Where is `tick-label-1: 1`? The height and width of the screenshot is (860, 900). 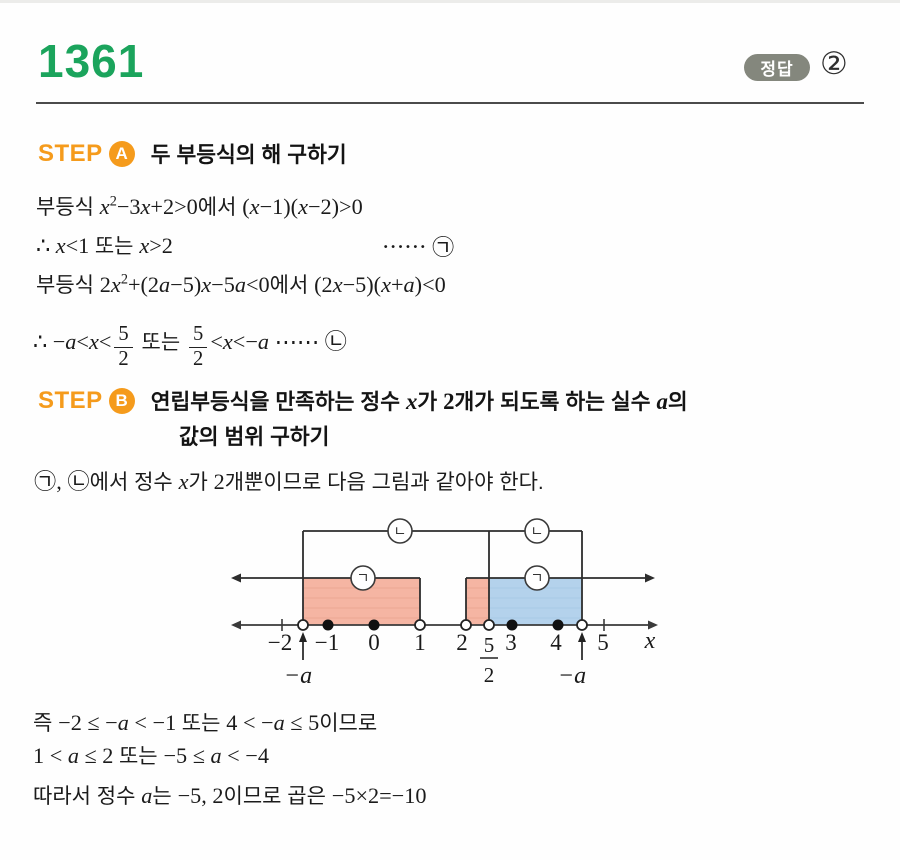
tick-label-1: 1 is located at coordinates (420, 642).